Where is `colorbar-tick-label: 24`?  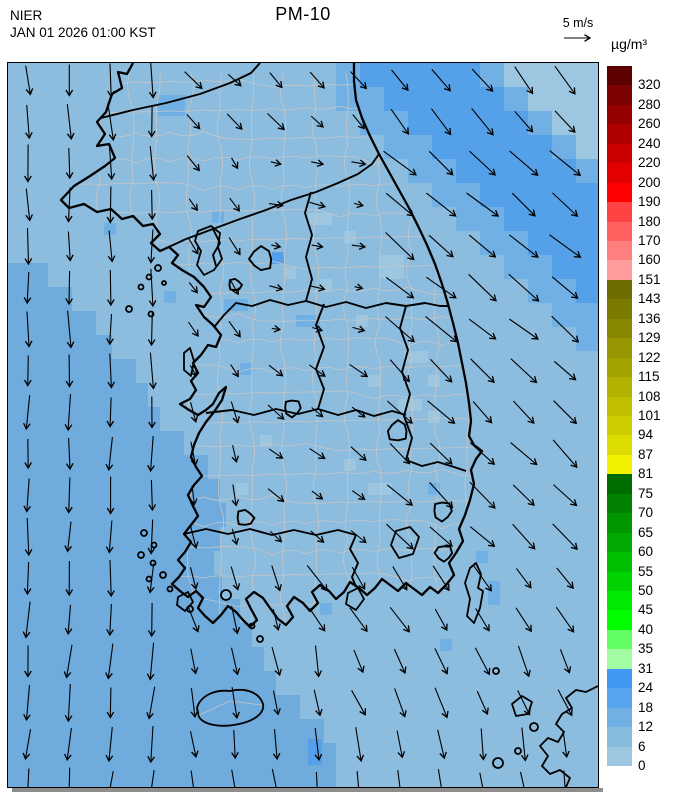
colorbar-tick-label: 24 is located at coordinates (646, 688).